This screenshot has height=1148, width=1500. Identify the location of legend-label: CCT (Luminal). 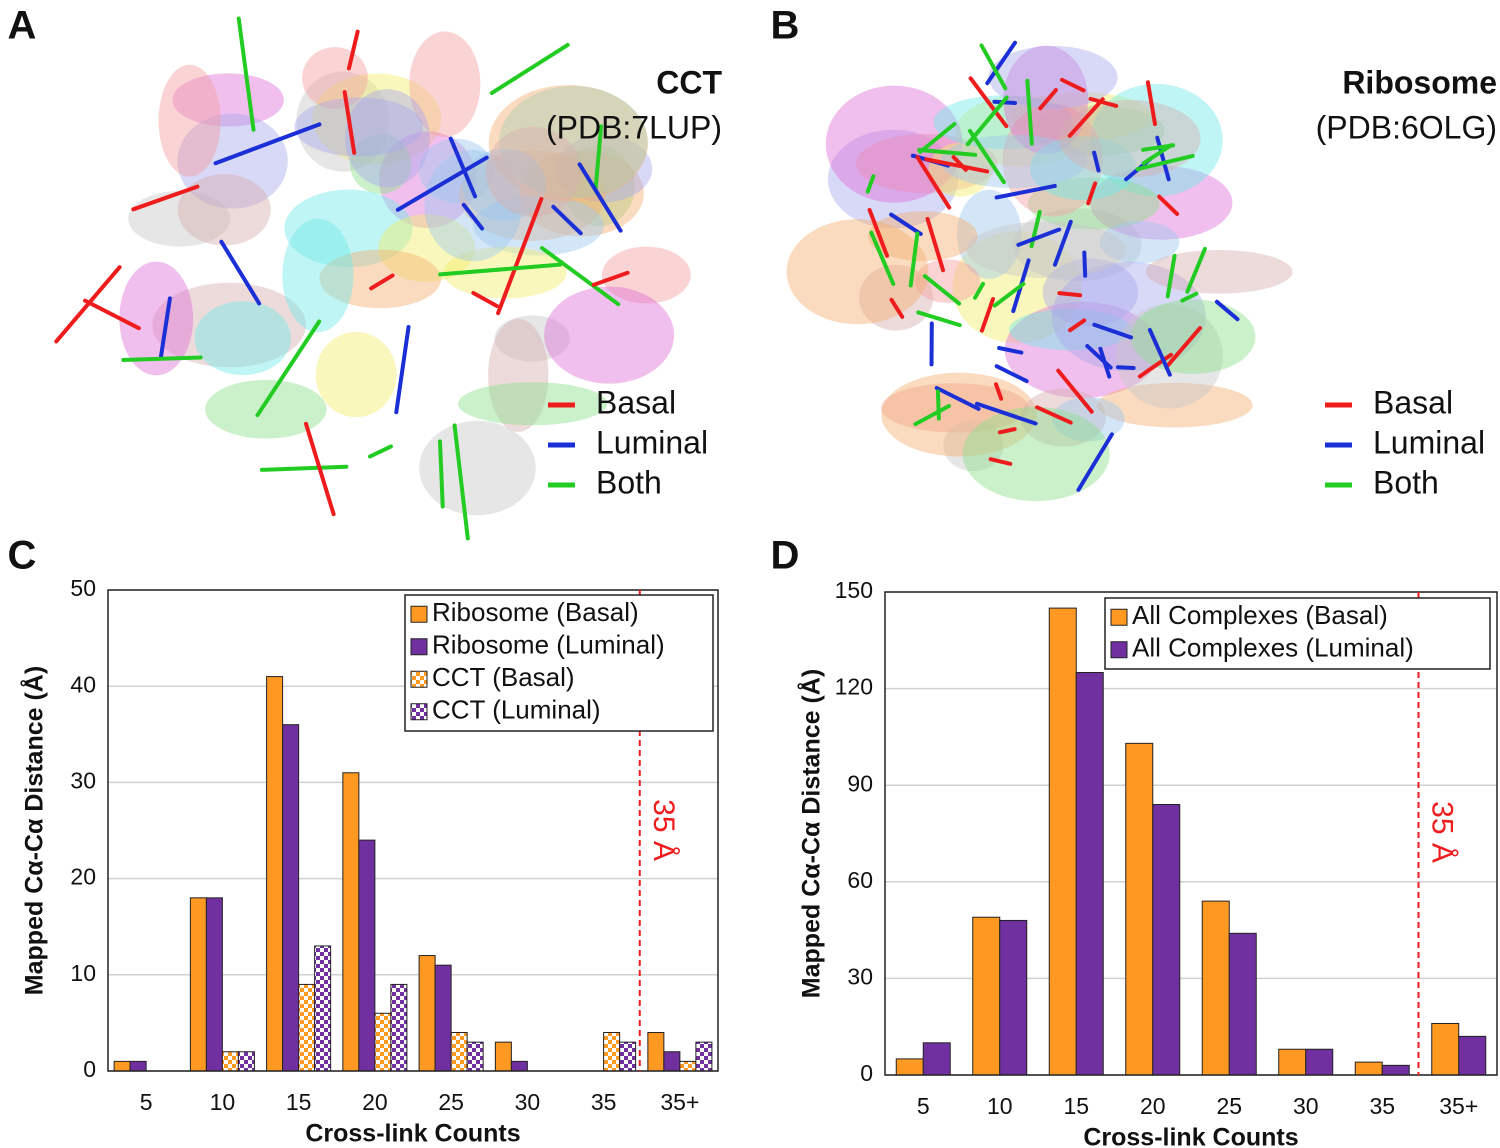
(516, 710).